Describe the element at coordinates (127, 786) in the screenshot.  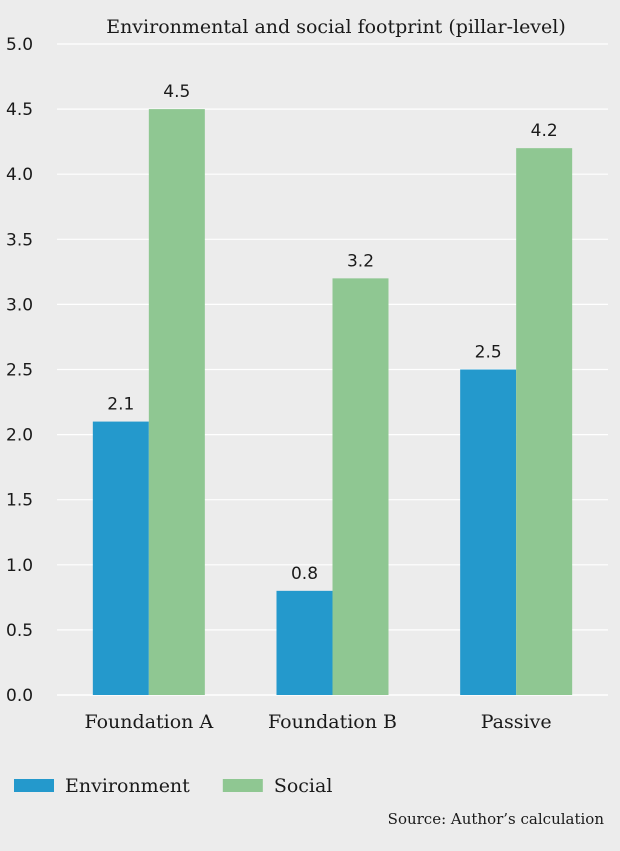
I see `legend-label: Environment` at that location.